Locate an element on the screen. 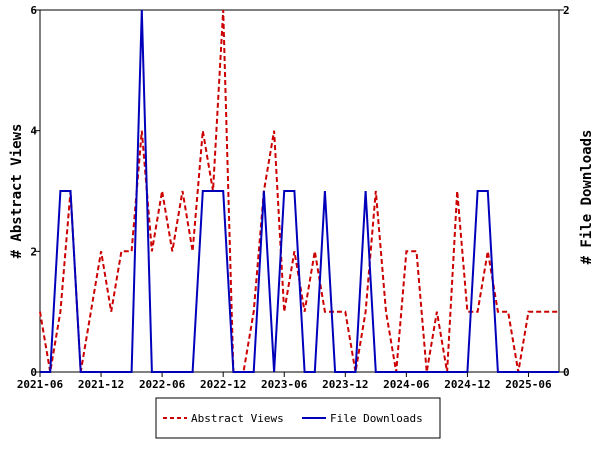 This screenshot has height=450, width=600. y-right-axis: 02 is located at coordinates (564, 191).